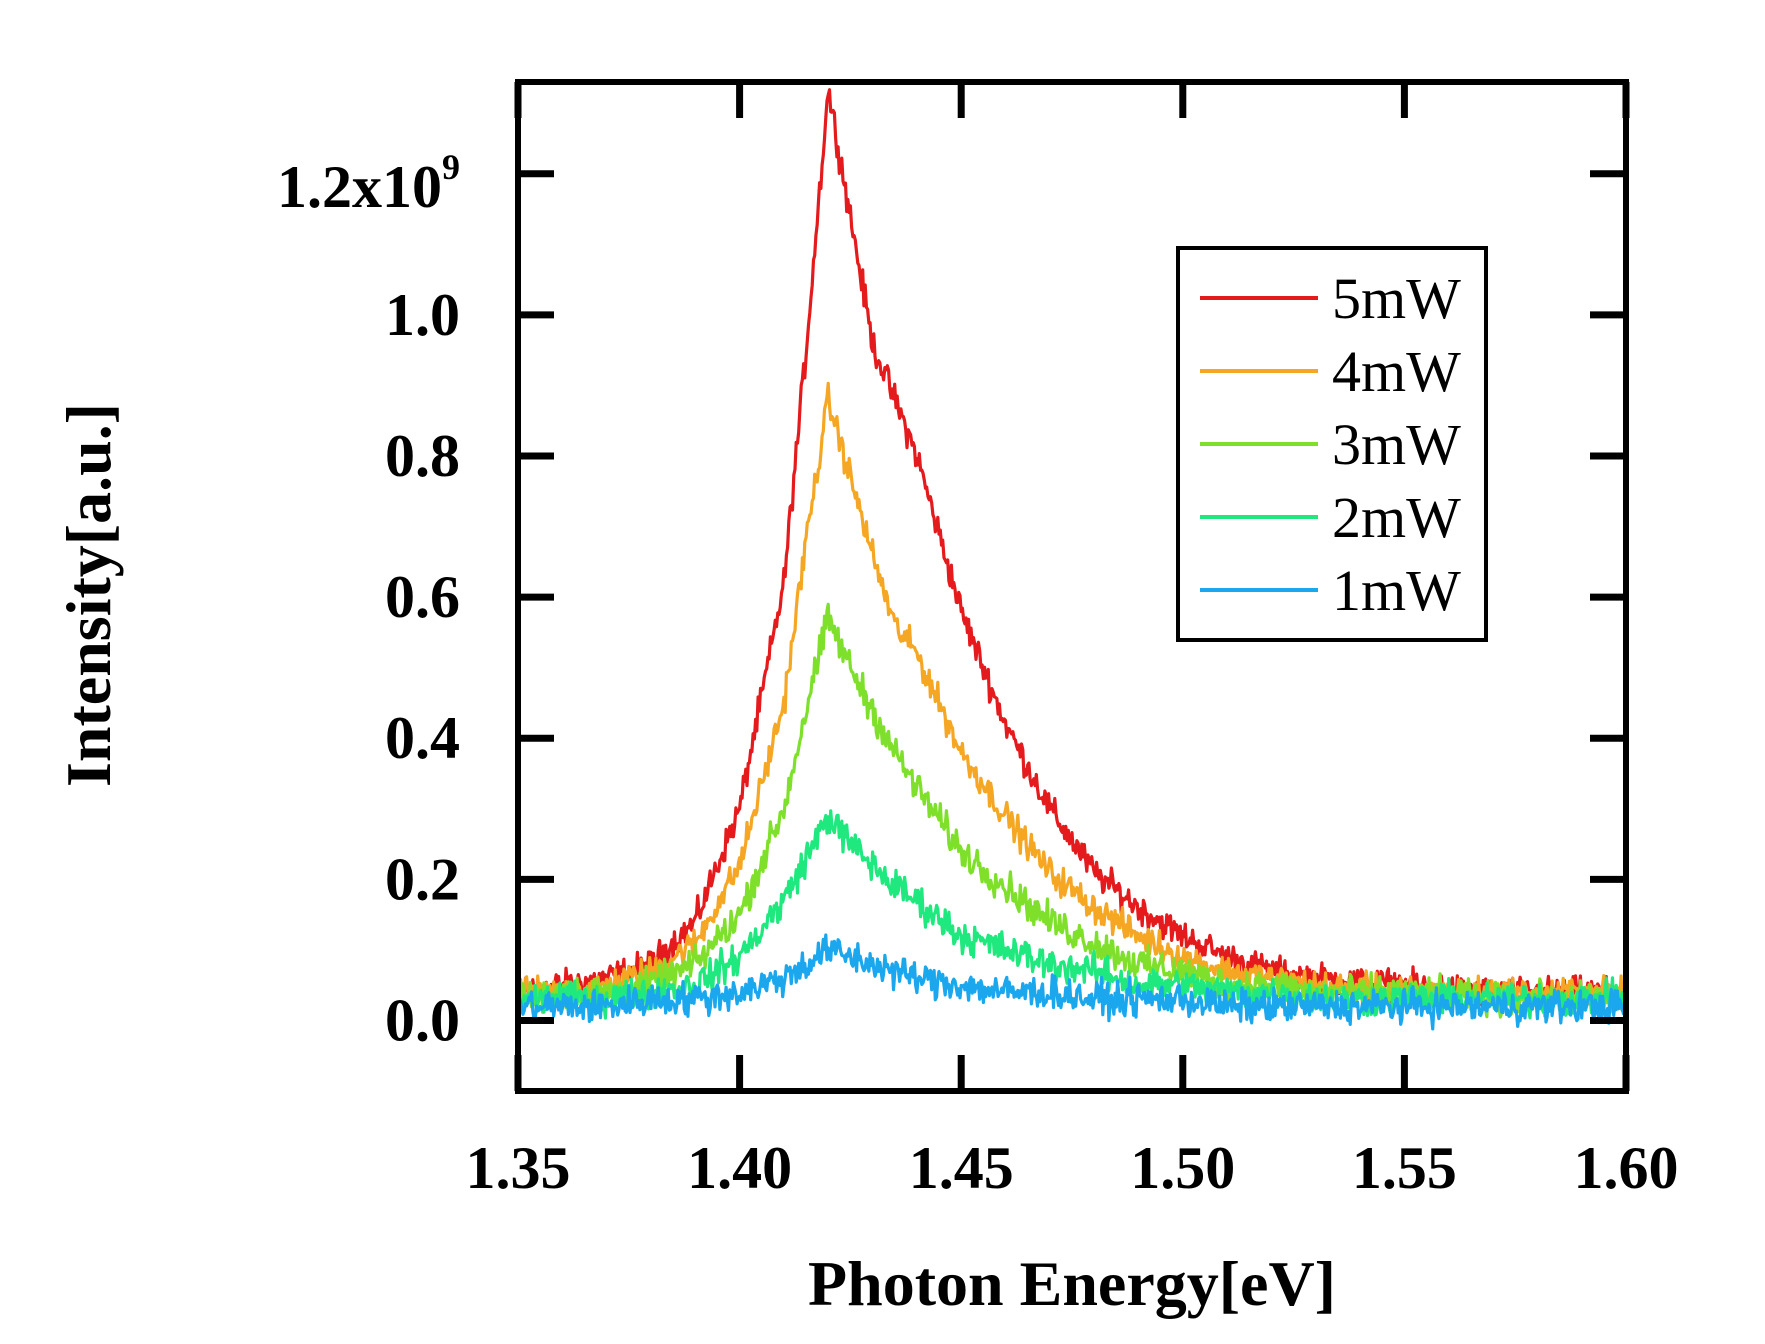  I want to click on x-tick-label: 1.50, so click(1182, 1168).